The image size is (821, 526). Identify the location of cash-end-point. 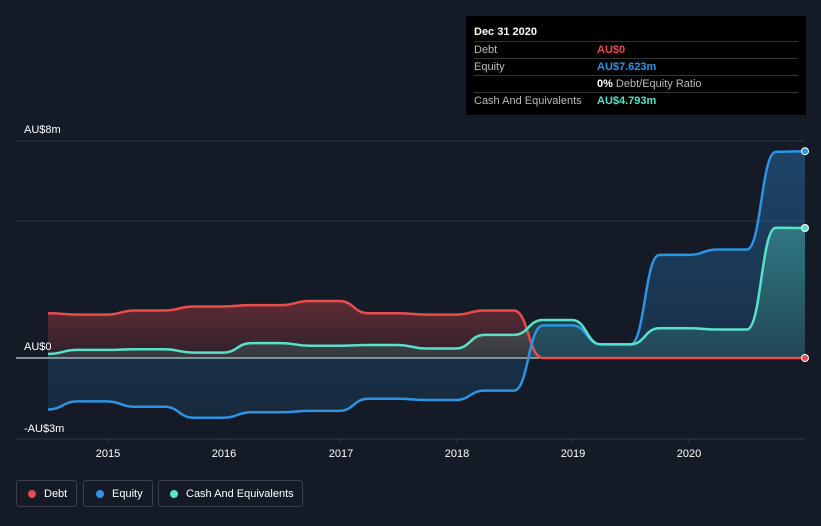
(805, 227).